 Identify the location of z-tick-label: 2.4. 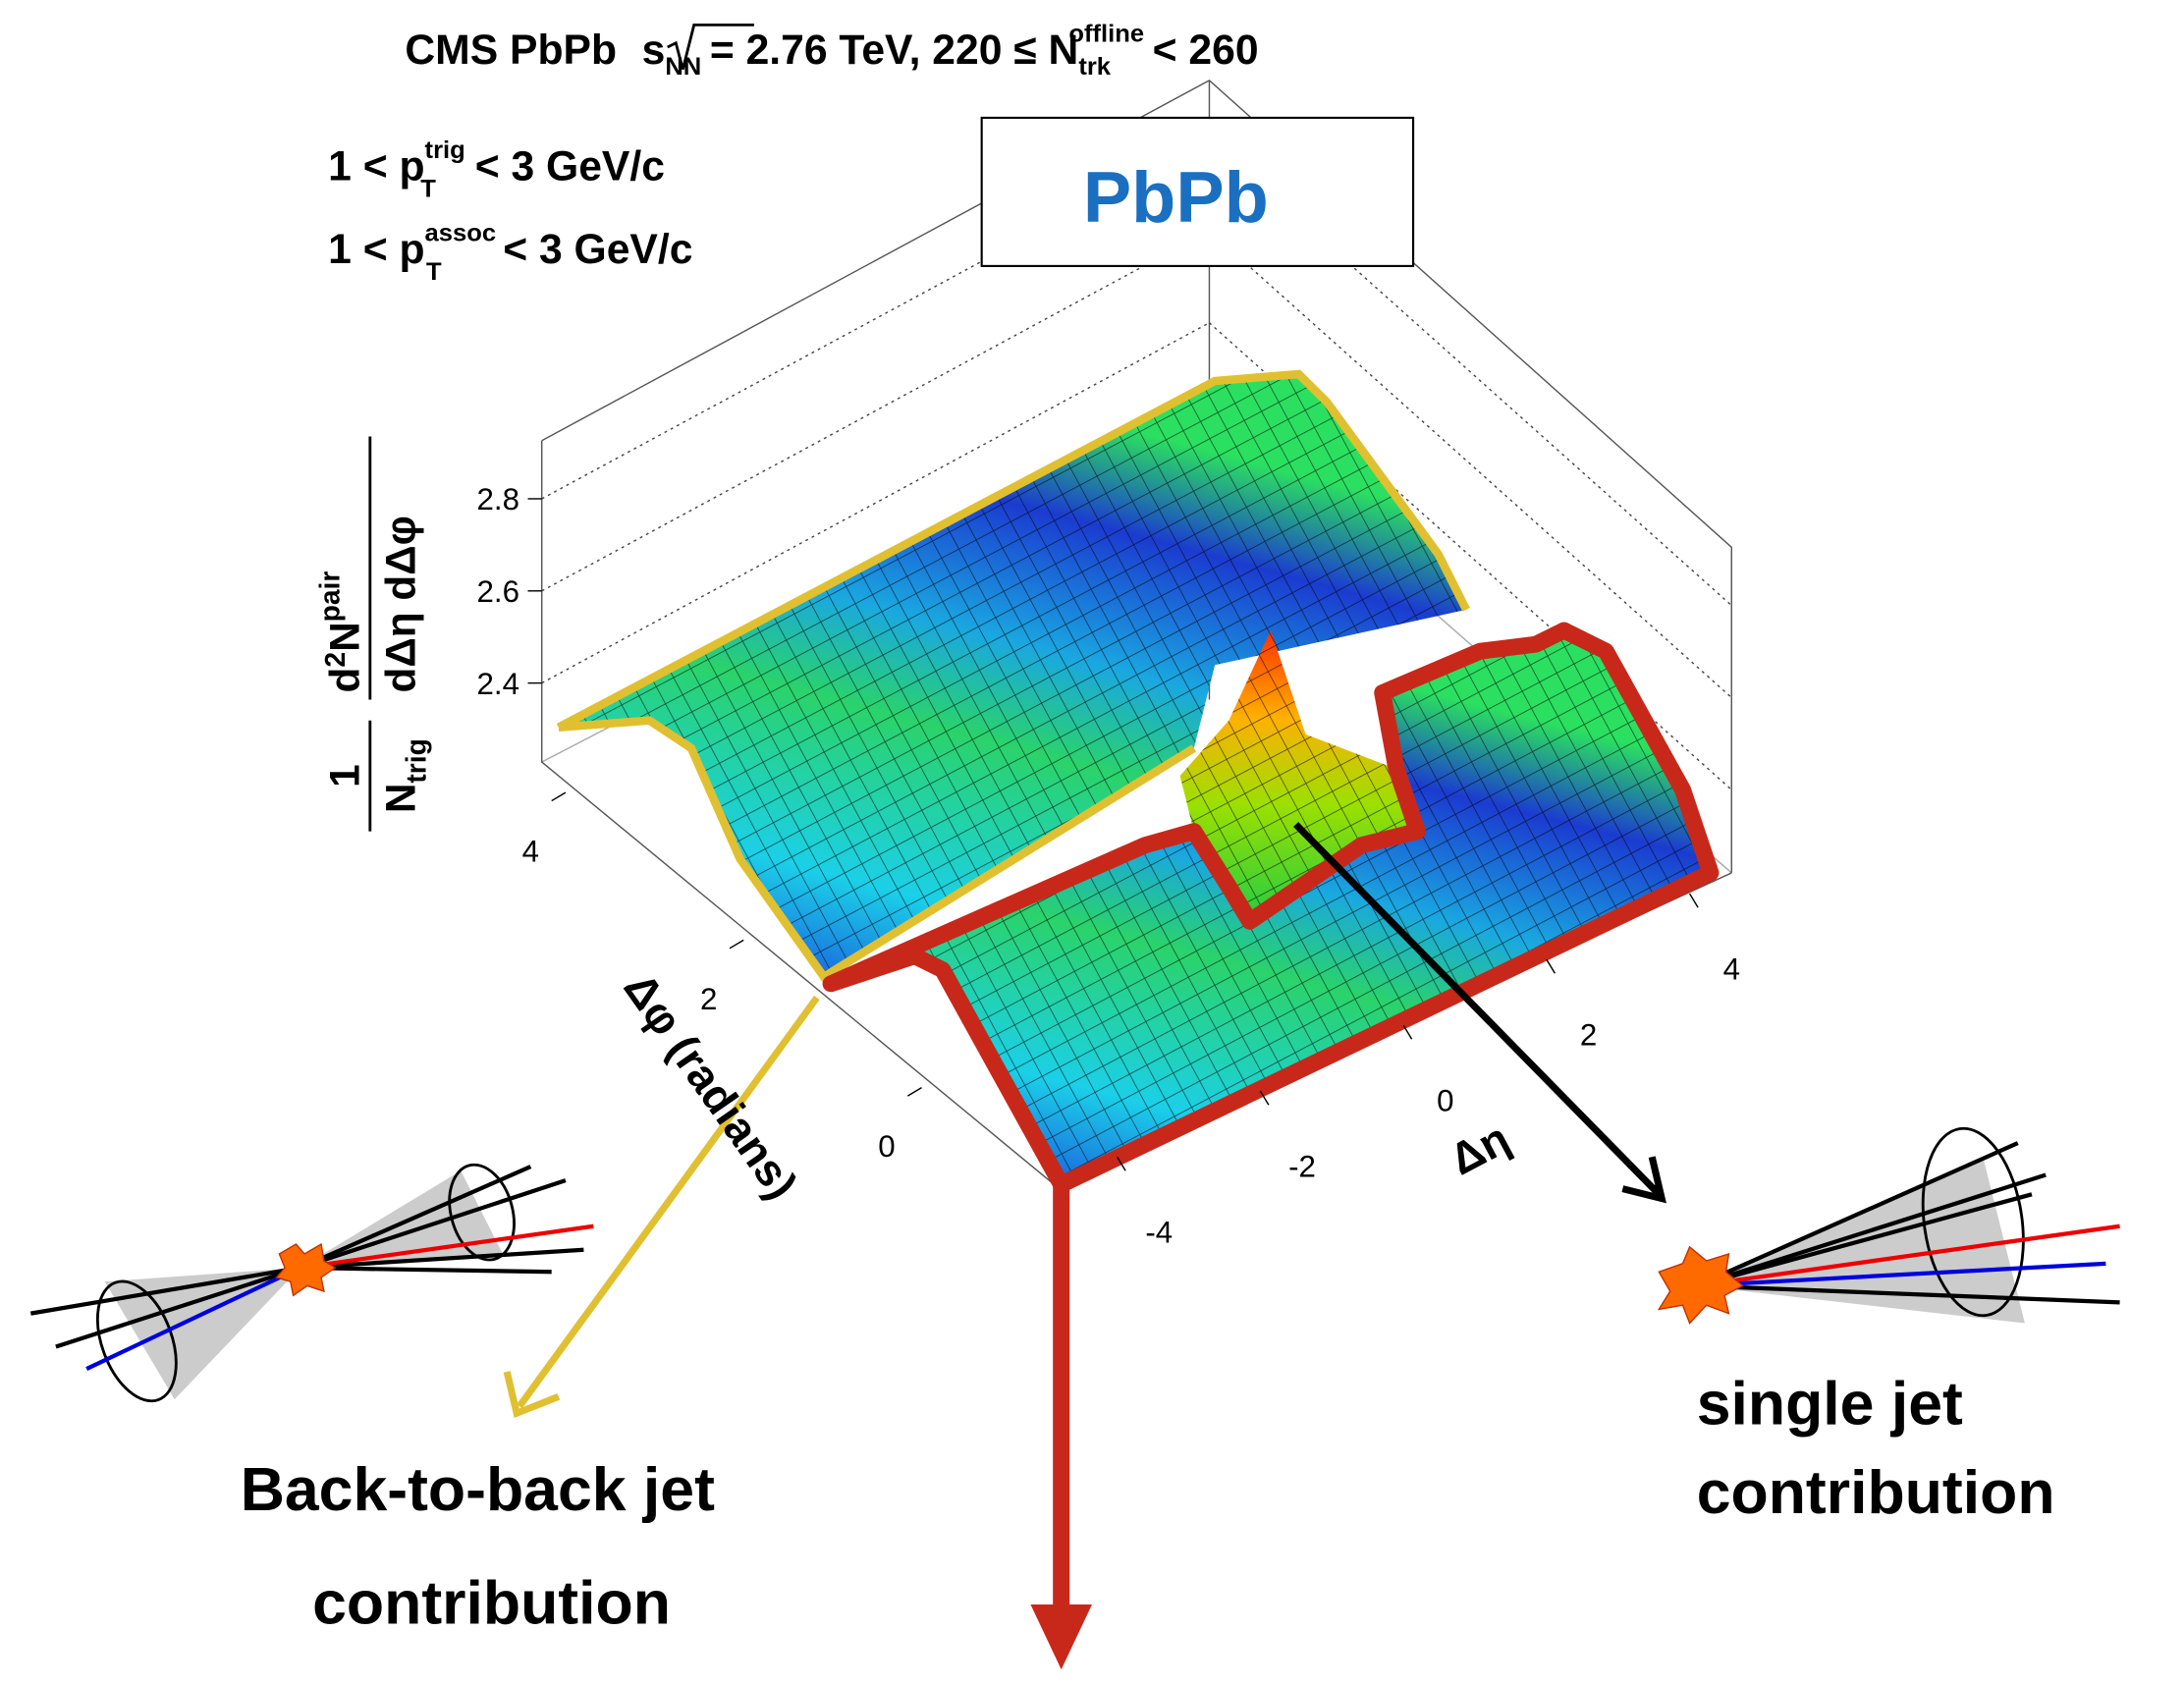
(498, 684).